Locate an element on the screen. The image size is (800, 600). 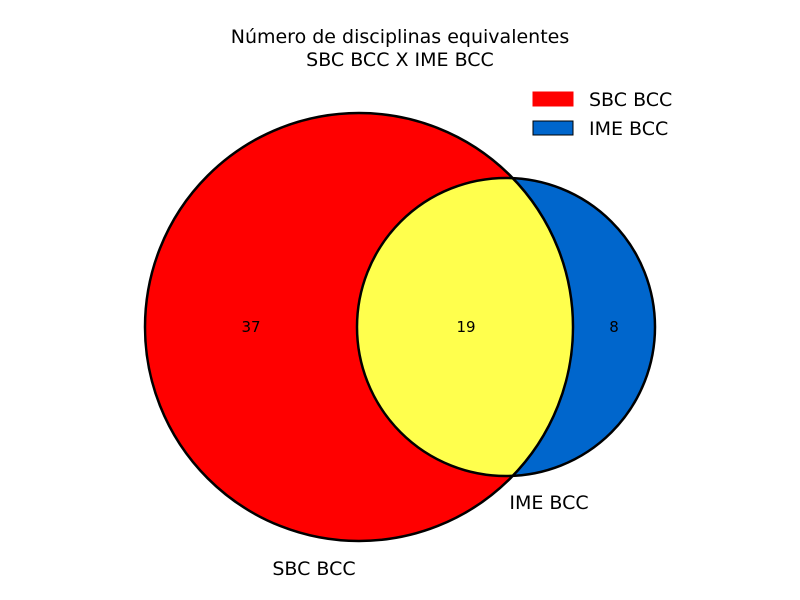
set-label-sbc-bcc: SBC BCC is located at coordinates (313, 569).